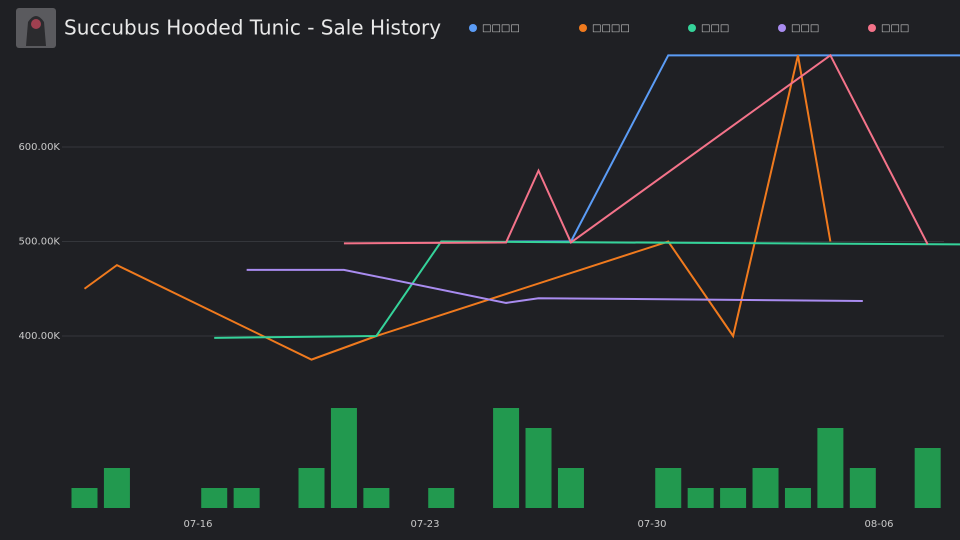 The height and width of the screenshot is (540, 960). What do you see at coordinates (651, 524) in the screenshot?
I see `x-tick-label: 07-30` at bounding box center [651, 524].